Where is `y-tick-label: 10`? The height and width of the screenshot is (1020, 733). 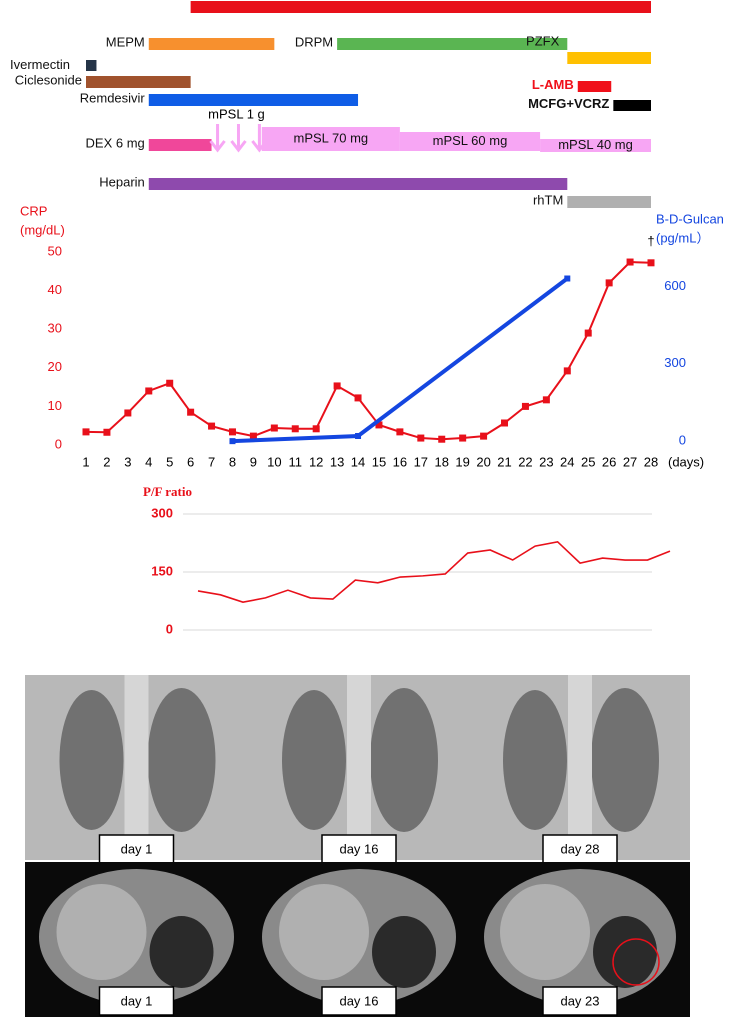
y-tick-label: 10 is located at coordinates (55, 405).